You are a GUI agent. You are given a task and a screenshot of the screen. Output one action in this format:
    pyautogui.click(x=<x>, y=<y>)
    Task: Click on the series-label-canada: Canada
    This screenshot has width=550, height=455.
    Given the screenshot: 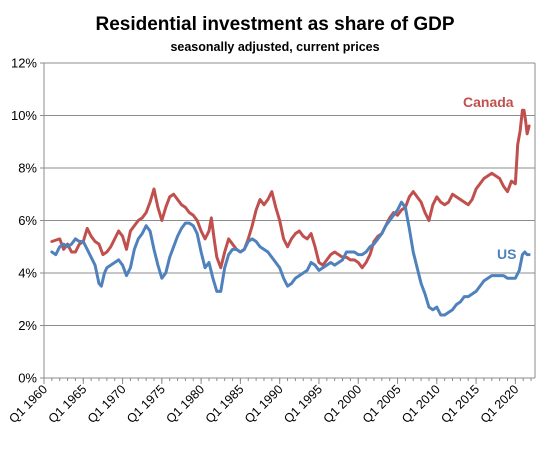 What is the action you would take?
    pyautogui.click(x=488, y=102)
    